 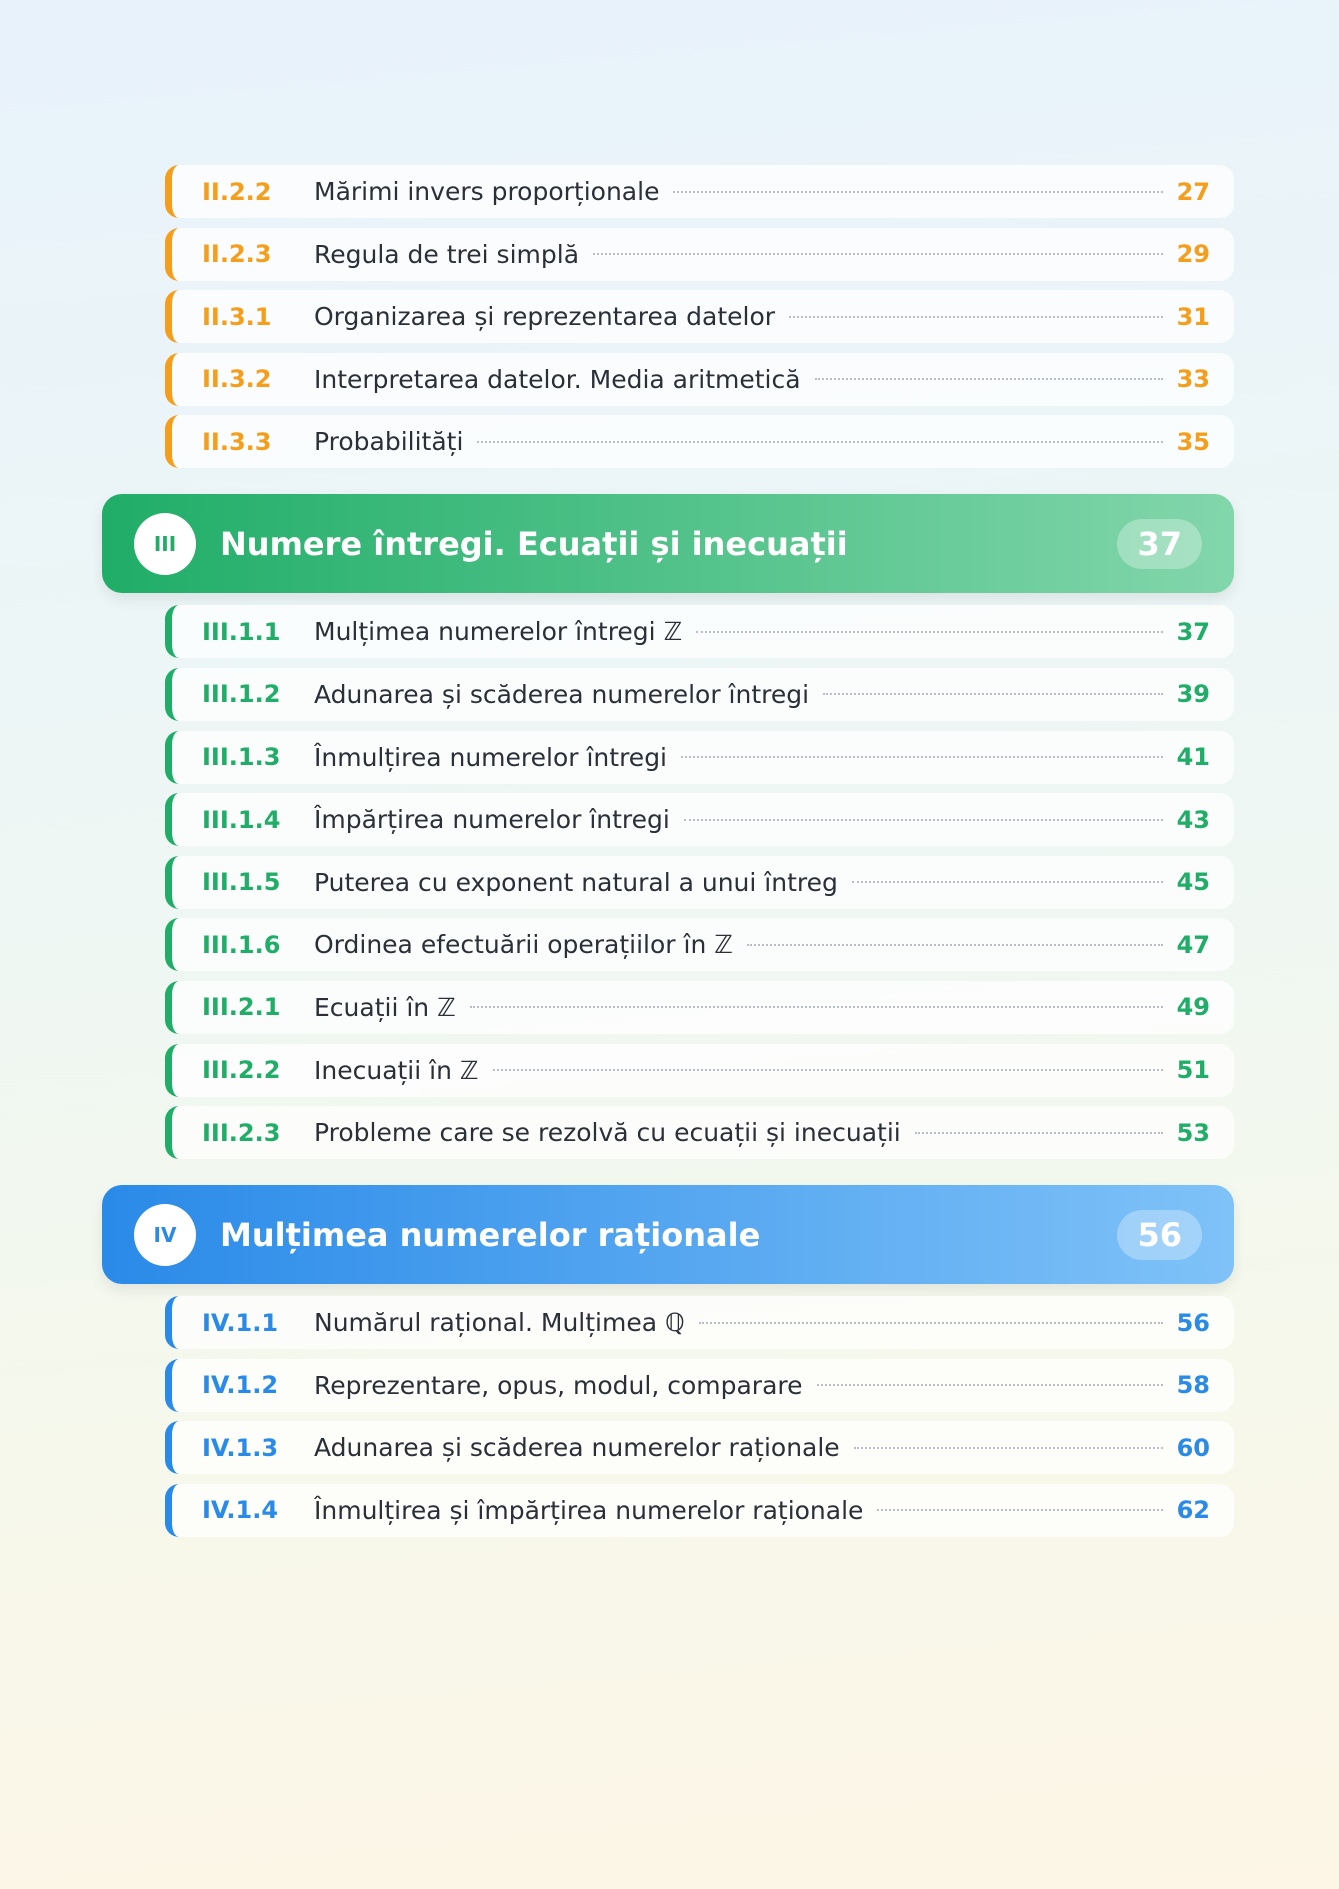 I want to click on toc-entry: III.2.2 Inecuații în ℤ 51, so click(x=699, y=1070).